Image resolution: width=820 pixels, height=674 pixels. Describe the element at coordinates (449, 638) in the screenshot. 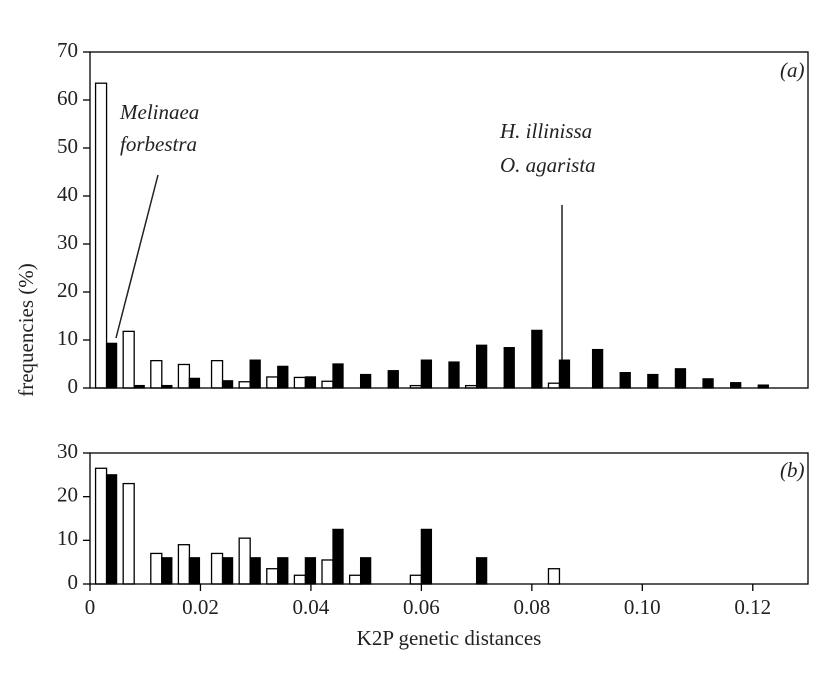

I see `x-axis-label: K2P genetic distances` at that location.